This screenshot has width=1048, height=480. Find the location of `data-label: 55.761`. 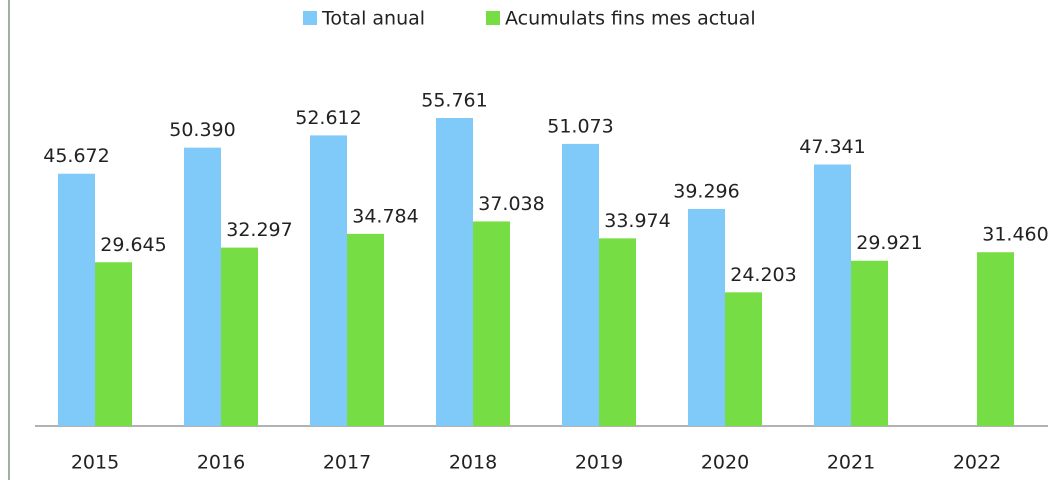

data-label: 55.761 is located at coordinates (454, 101).